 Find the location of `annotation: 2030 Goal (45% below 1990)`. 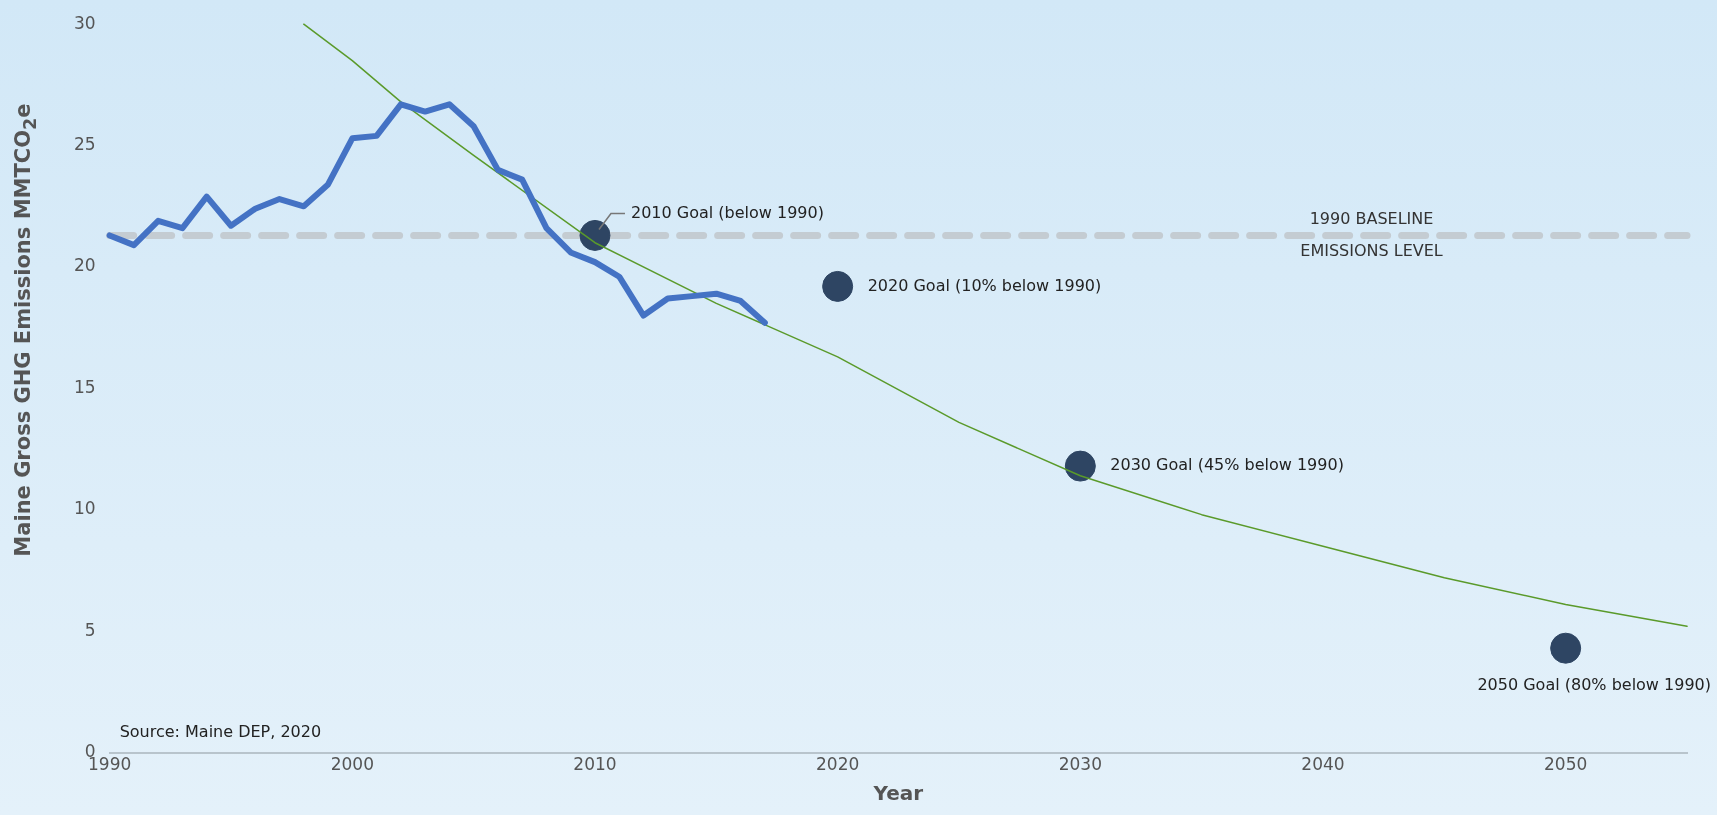

annotation: 2030 Goal (45% below 1990) is located at coordinates (1227, 465).